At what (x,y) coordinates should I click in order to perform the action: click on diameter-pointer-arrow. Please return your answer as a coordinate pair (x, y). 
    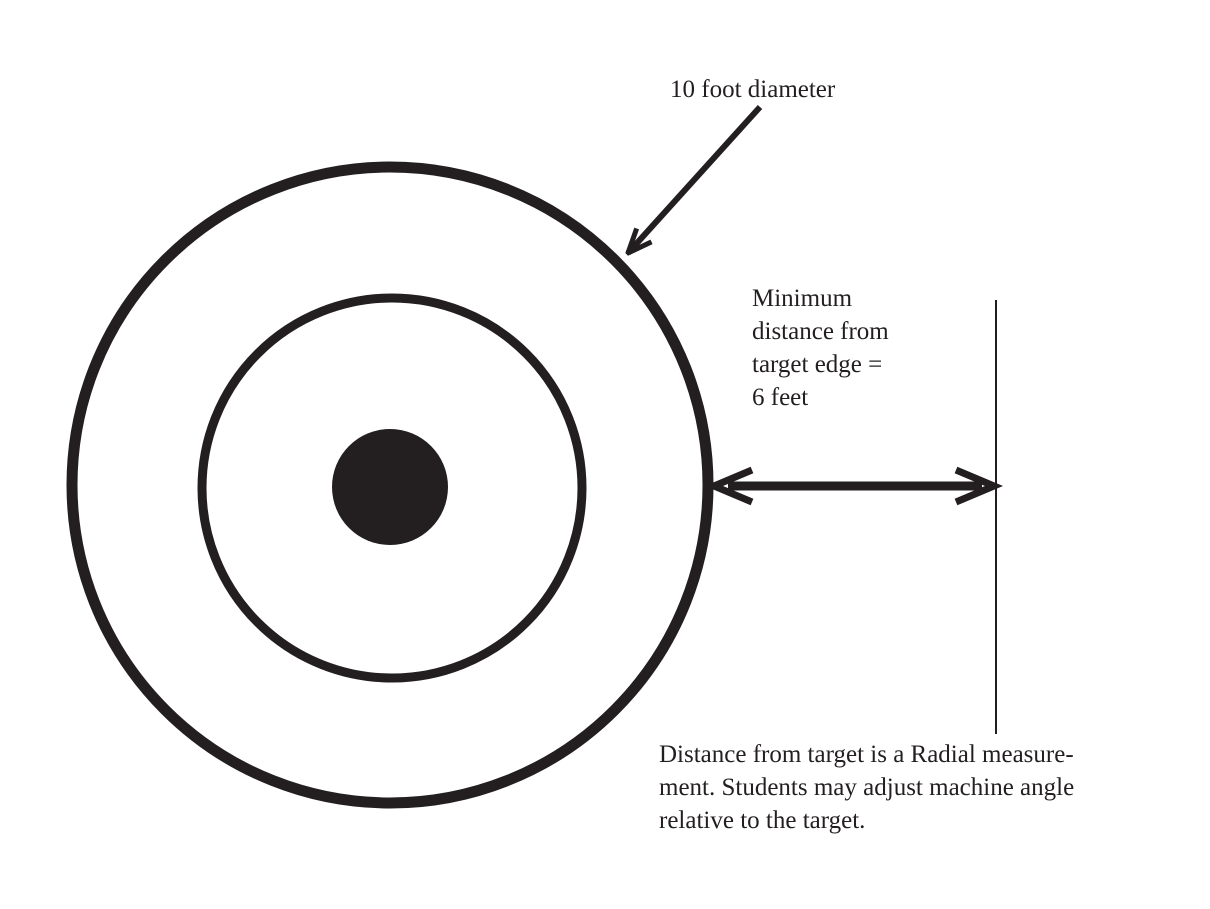
    Looking at the image, I should click on (695, 178).